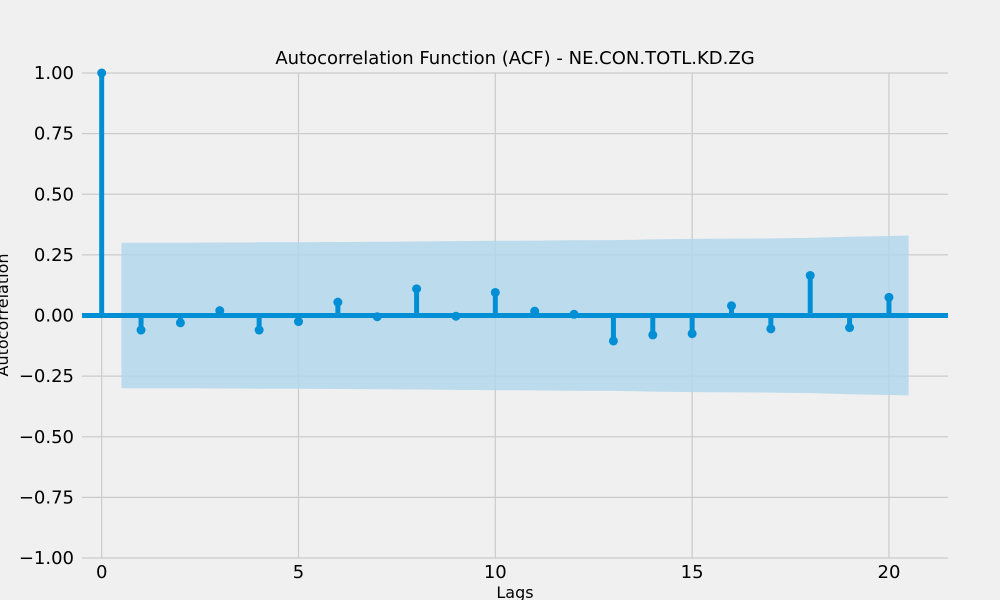 The width and height of the screenshot is (1000, 600). Describe the element at coordinates (101, 572) in the screenshot. I see `x-tick-label: 0` at that location.